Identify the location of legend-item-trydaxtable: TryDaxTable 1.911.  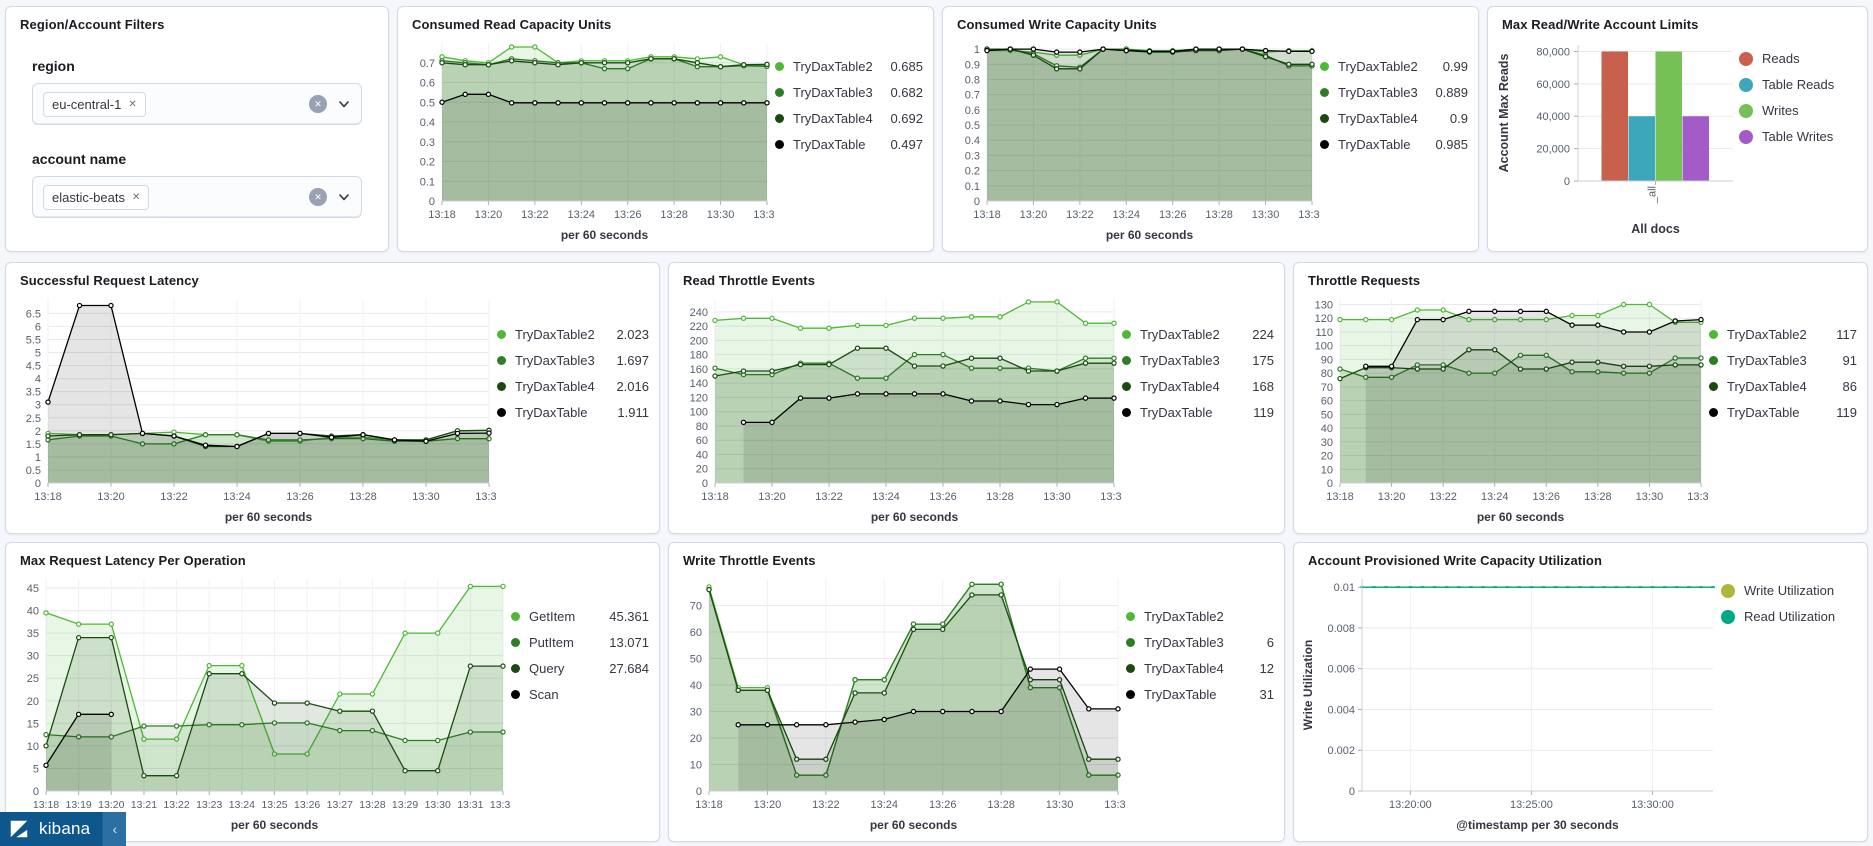
(573, 412).